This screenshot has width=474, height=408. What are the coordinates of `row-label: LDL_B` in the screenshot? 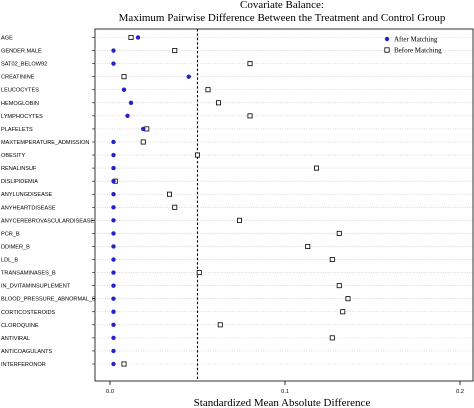 It's located at (9, 261).